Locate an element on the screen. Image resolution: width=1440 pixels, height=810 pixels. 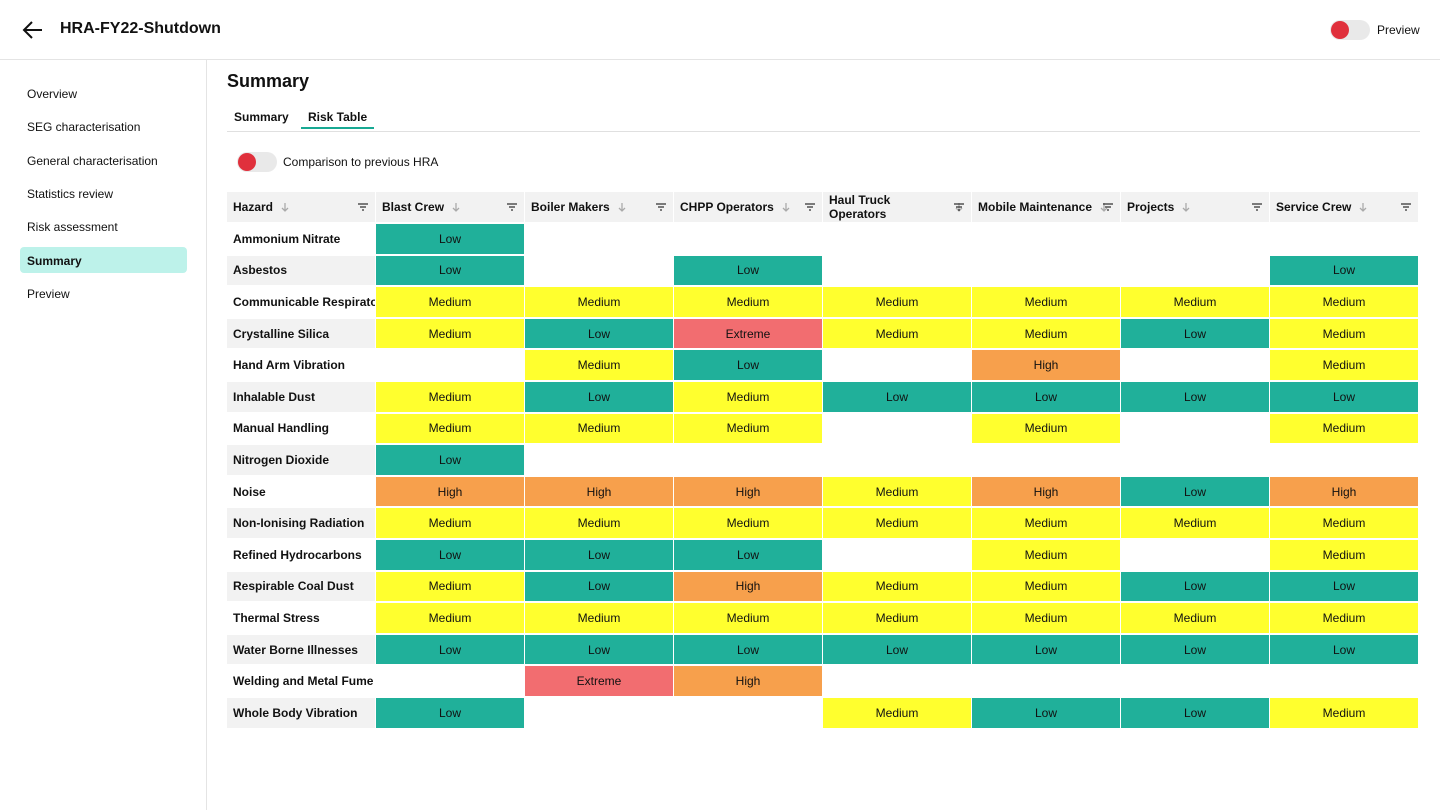
column-name: Boiler Makers is located at coordinates (570, 207).